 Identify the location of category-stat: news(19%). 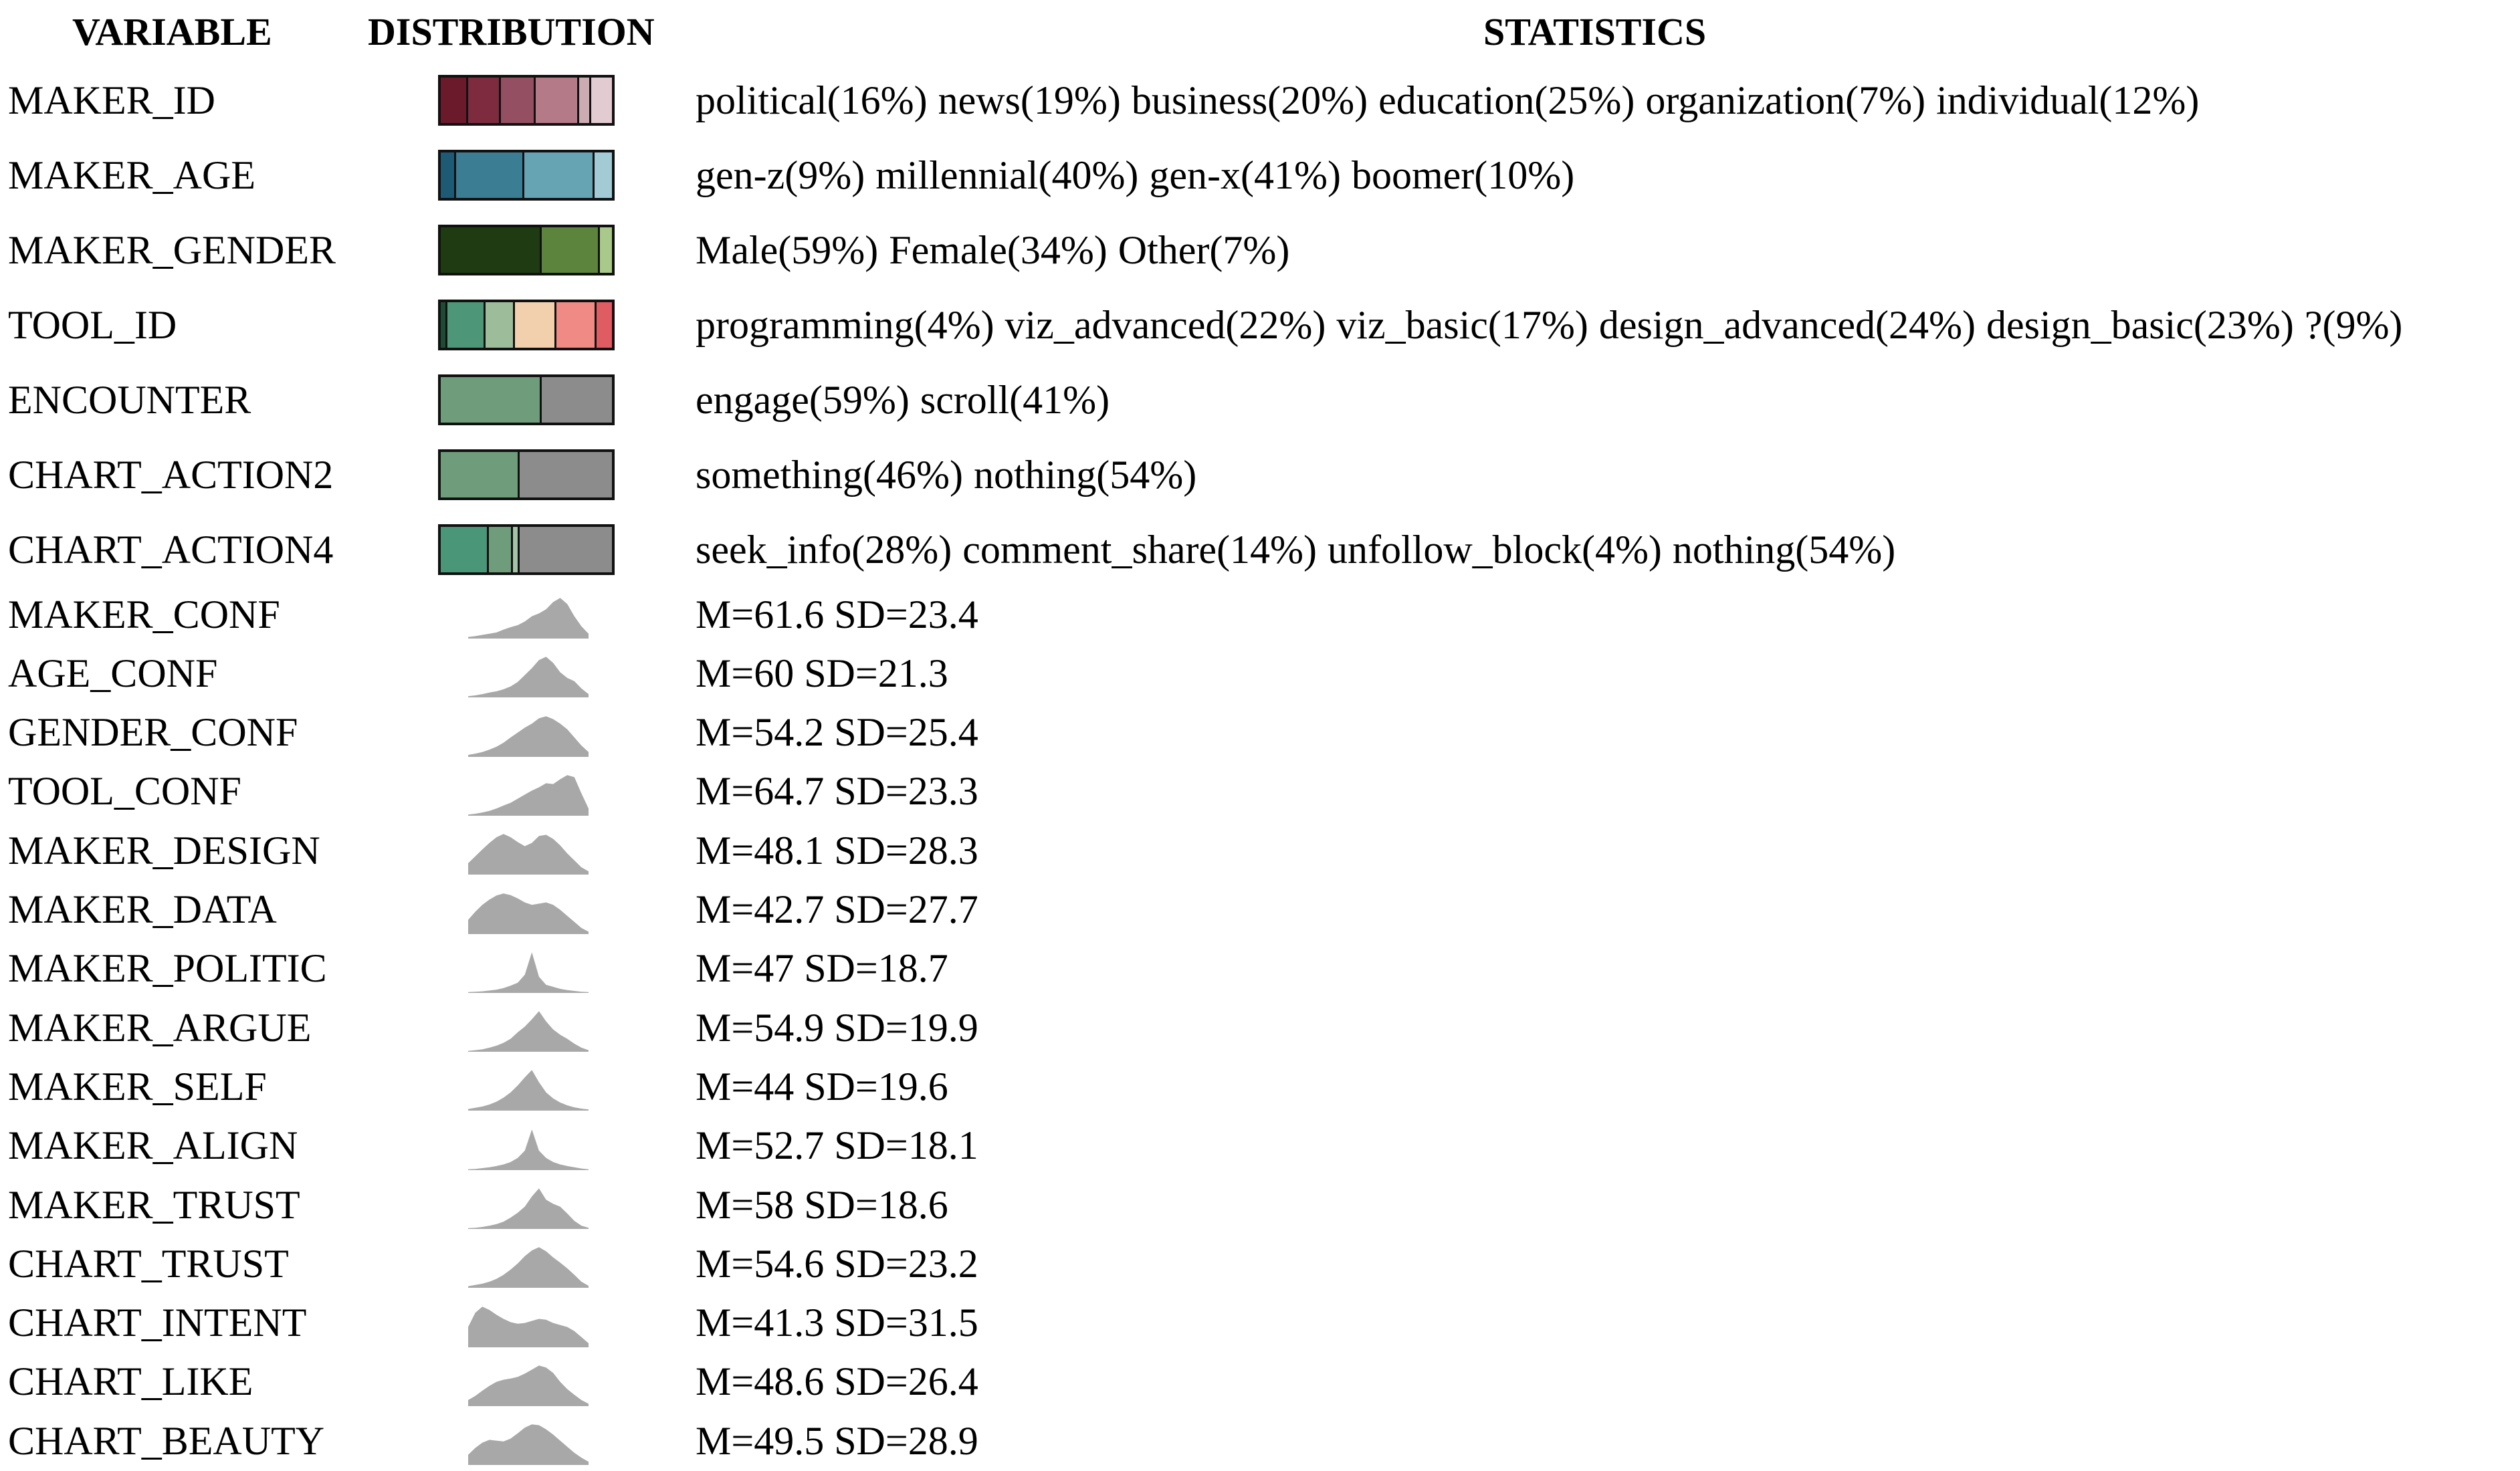
(1029, 100).